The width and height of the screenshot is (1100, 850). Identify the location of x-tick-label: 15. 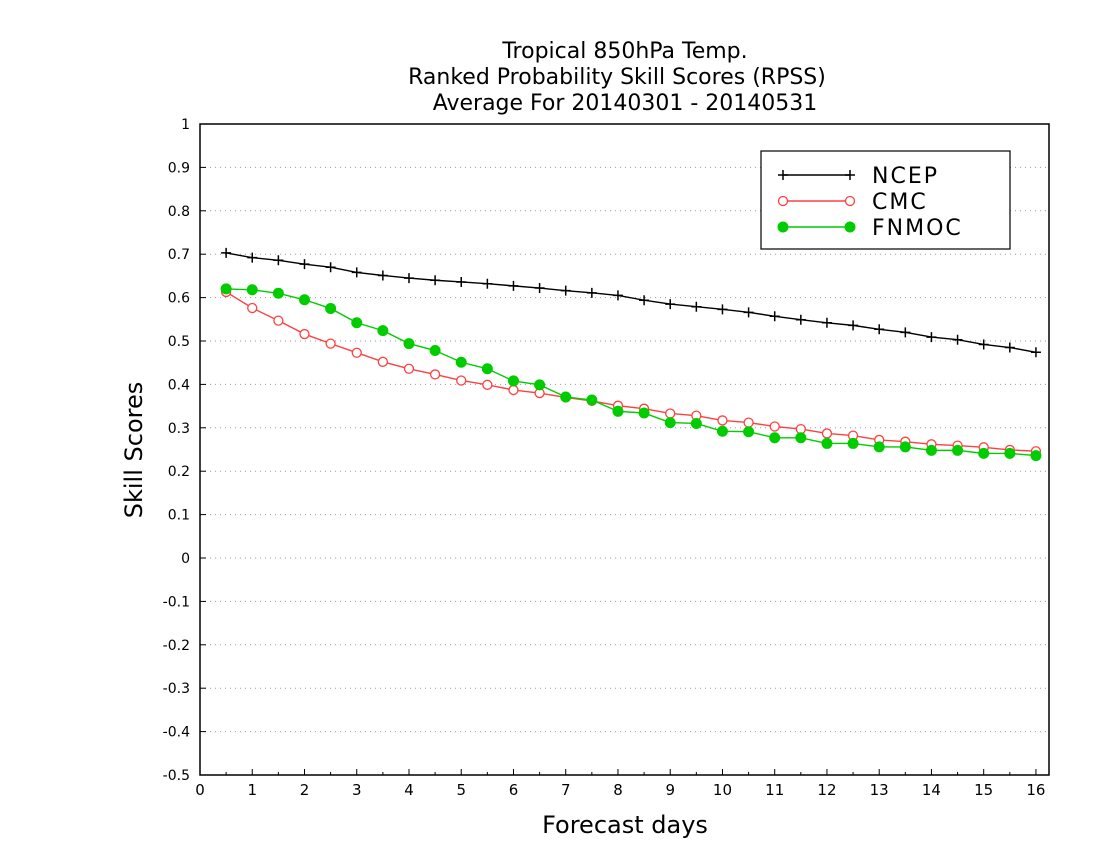
(983, 790).